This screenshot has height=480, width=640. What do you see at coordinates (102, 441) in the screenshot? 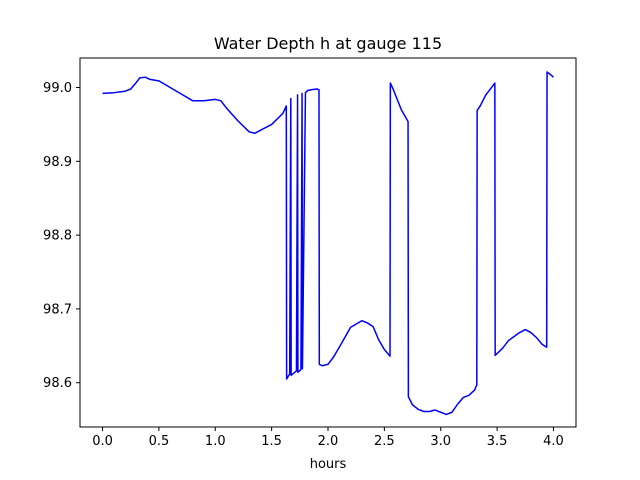
I see `x-tick-label: 0.0` at bounding box center [102, 441].